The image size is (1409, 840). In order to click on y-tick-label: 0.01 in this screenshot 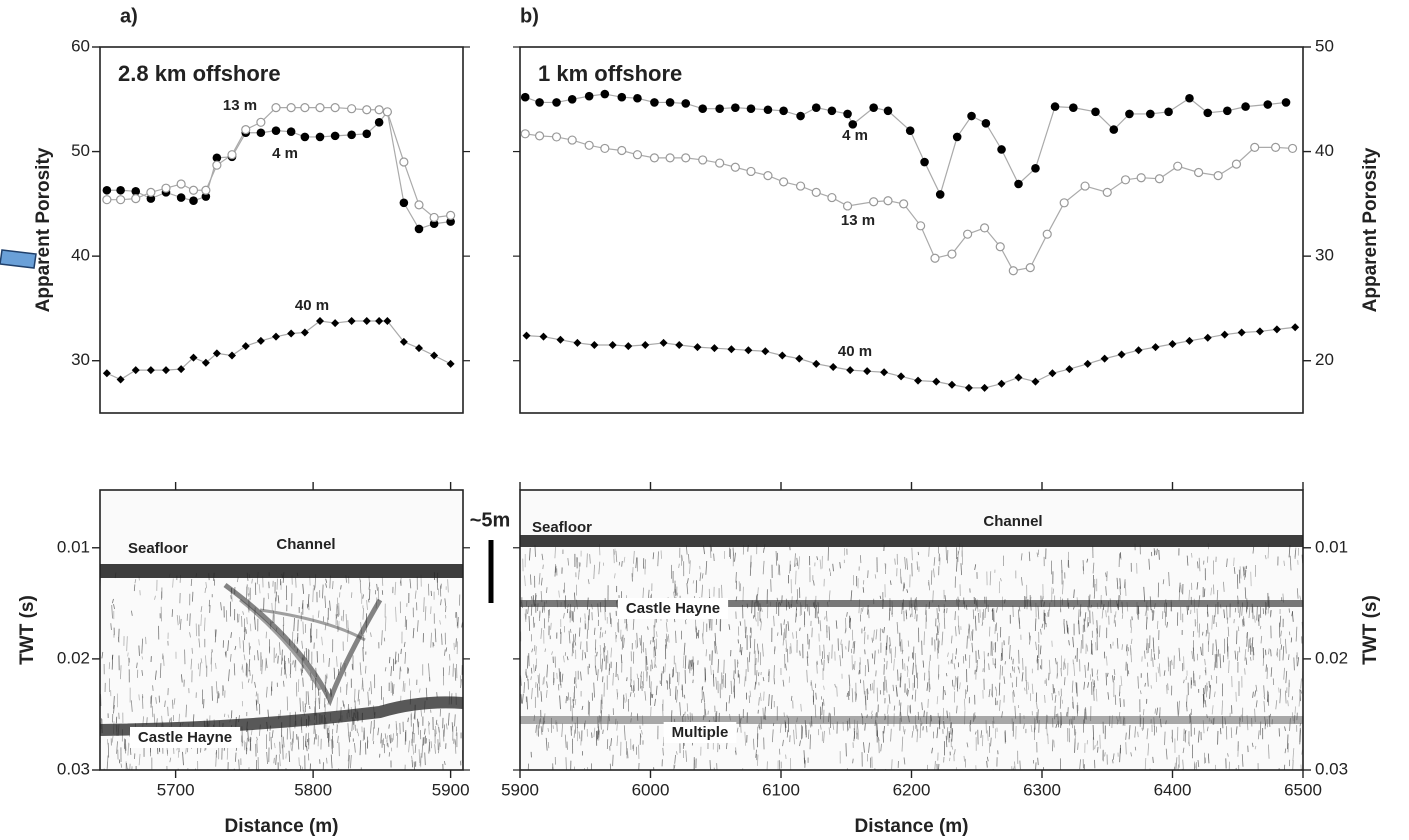, I will do `click(1331, 546)`.